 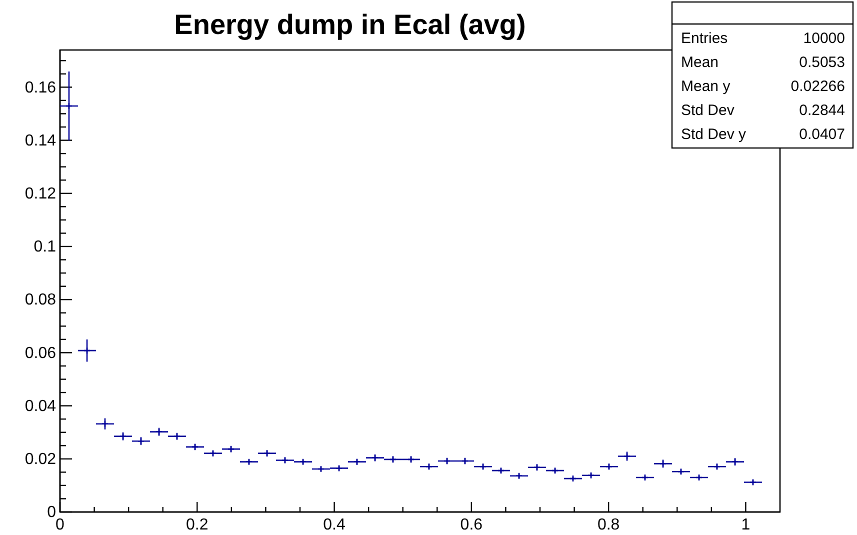 I want to click on x-tick-label: 0.4, so click(x=334, y=525).